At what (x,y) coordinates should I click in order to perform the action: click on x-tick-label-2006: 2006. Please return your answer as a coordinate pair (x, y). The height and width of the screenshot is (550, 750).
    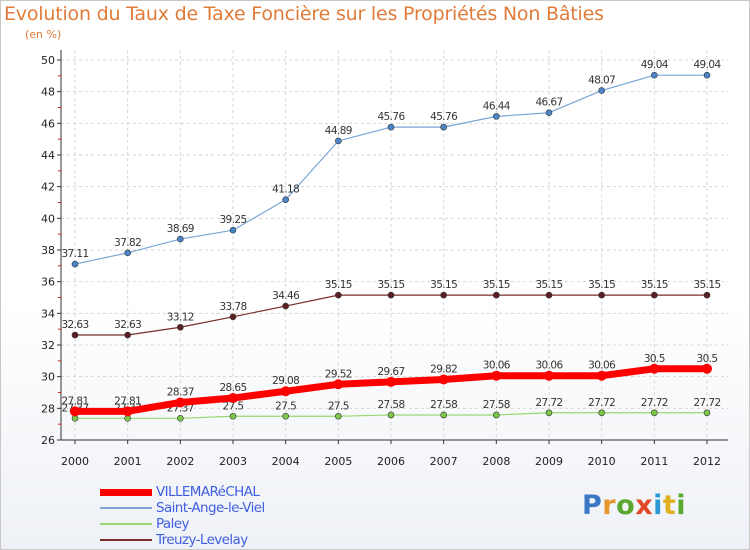
    Looking at the image, I should click on (391, 461).